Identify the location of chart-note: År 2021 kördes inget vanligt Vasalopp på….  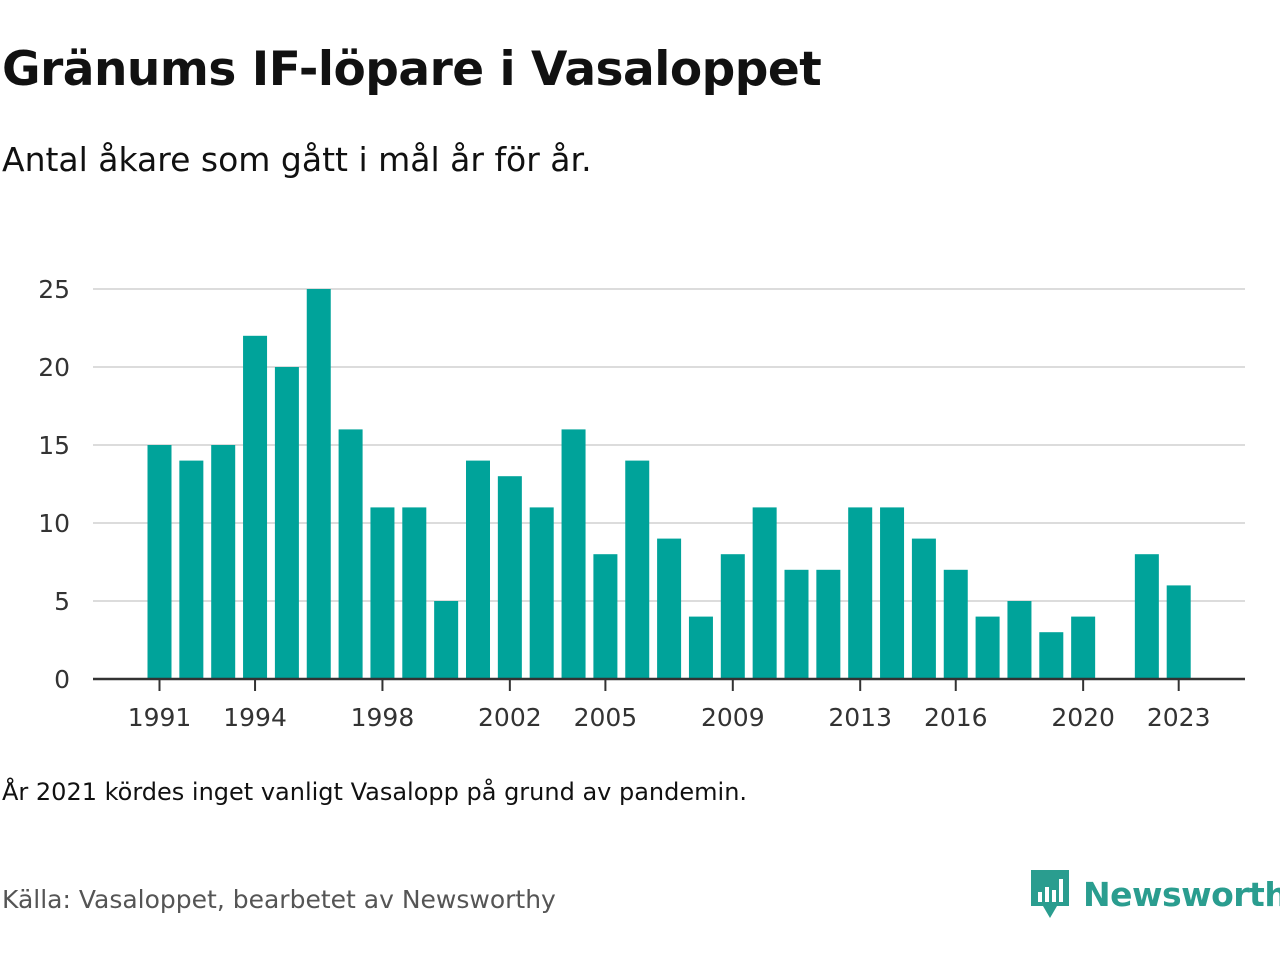
(375, 792).